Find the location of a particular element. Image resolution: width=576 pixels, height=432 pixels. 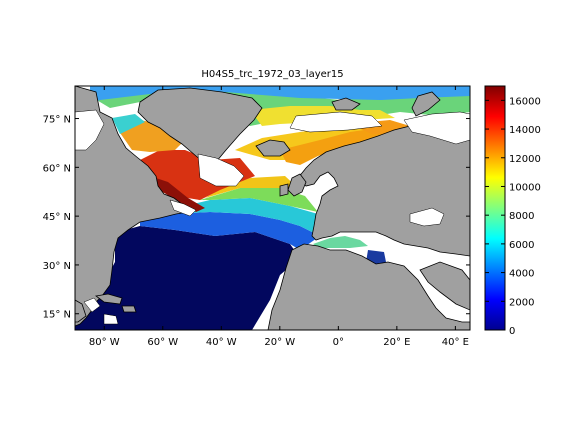

colorbar-axis: 0 2000 4000 6000 8000 10000 12000 14000 16000 is located at coordinates (513, 216).